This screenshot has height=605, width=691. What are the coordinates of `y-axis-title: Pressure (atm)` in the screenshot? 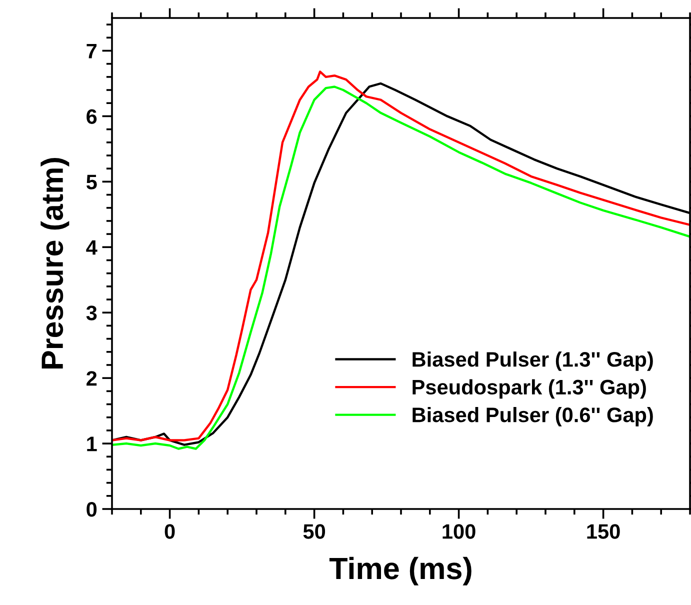 It's located at (55, 263).